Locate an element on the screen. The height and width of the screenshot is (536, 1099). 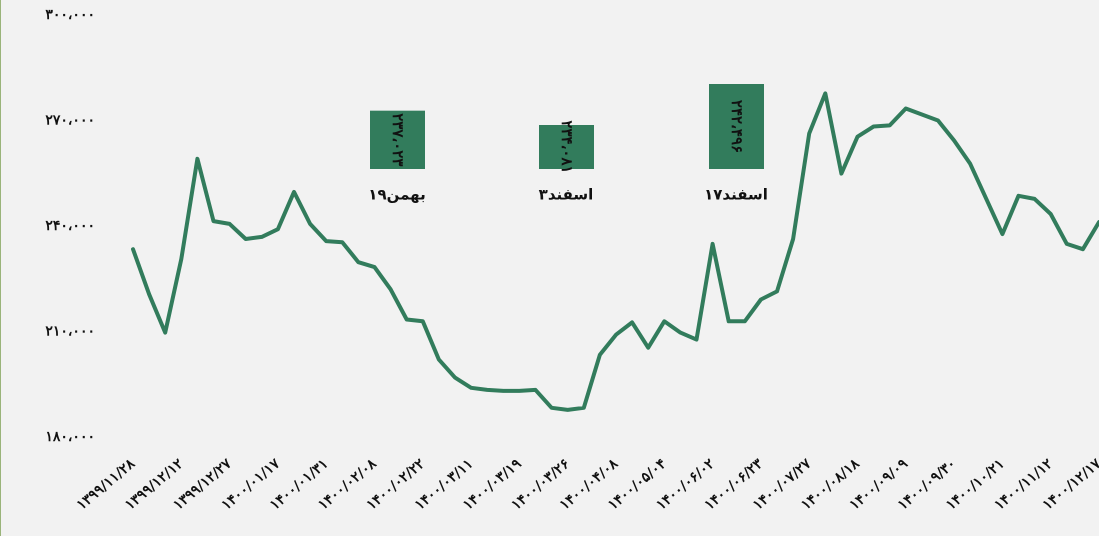
y-tick-label: ۲۱۰،۰۰۰ is located at coordinates (70, 332).